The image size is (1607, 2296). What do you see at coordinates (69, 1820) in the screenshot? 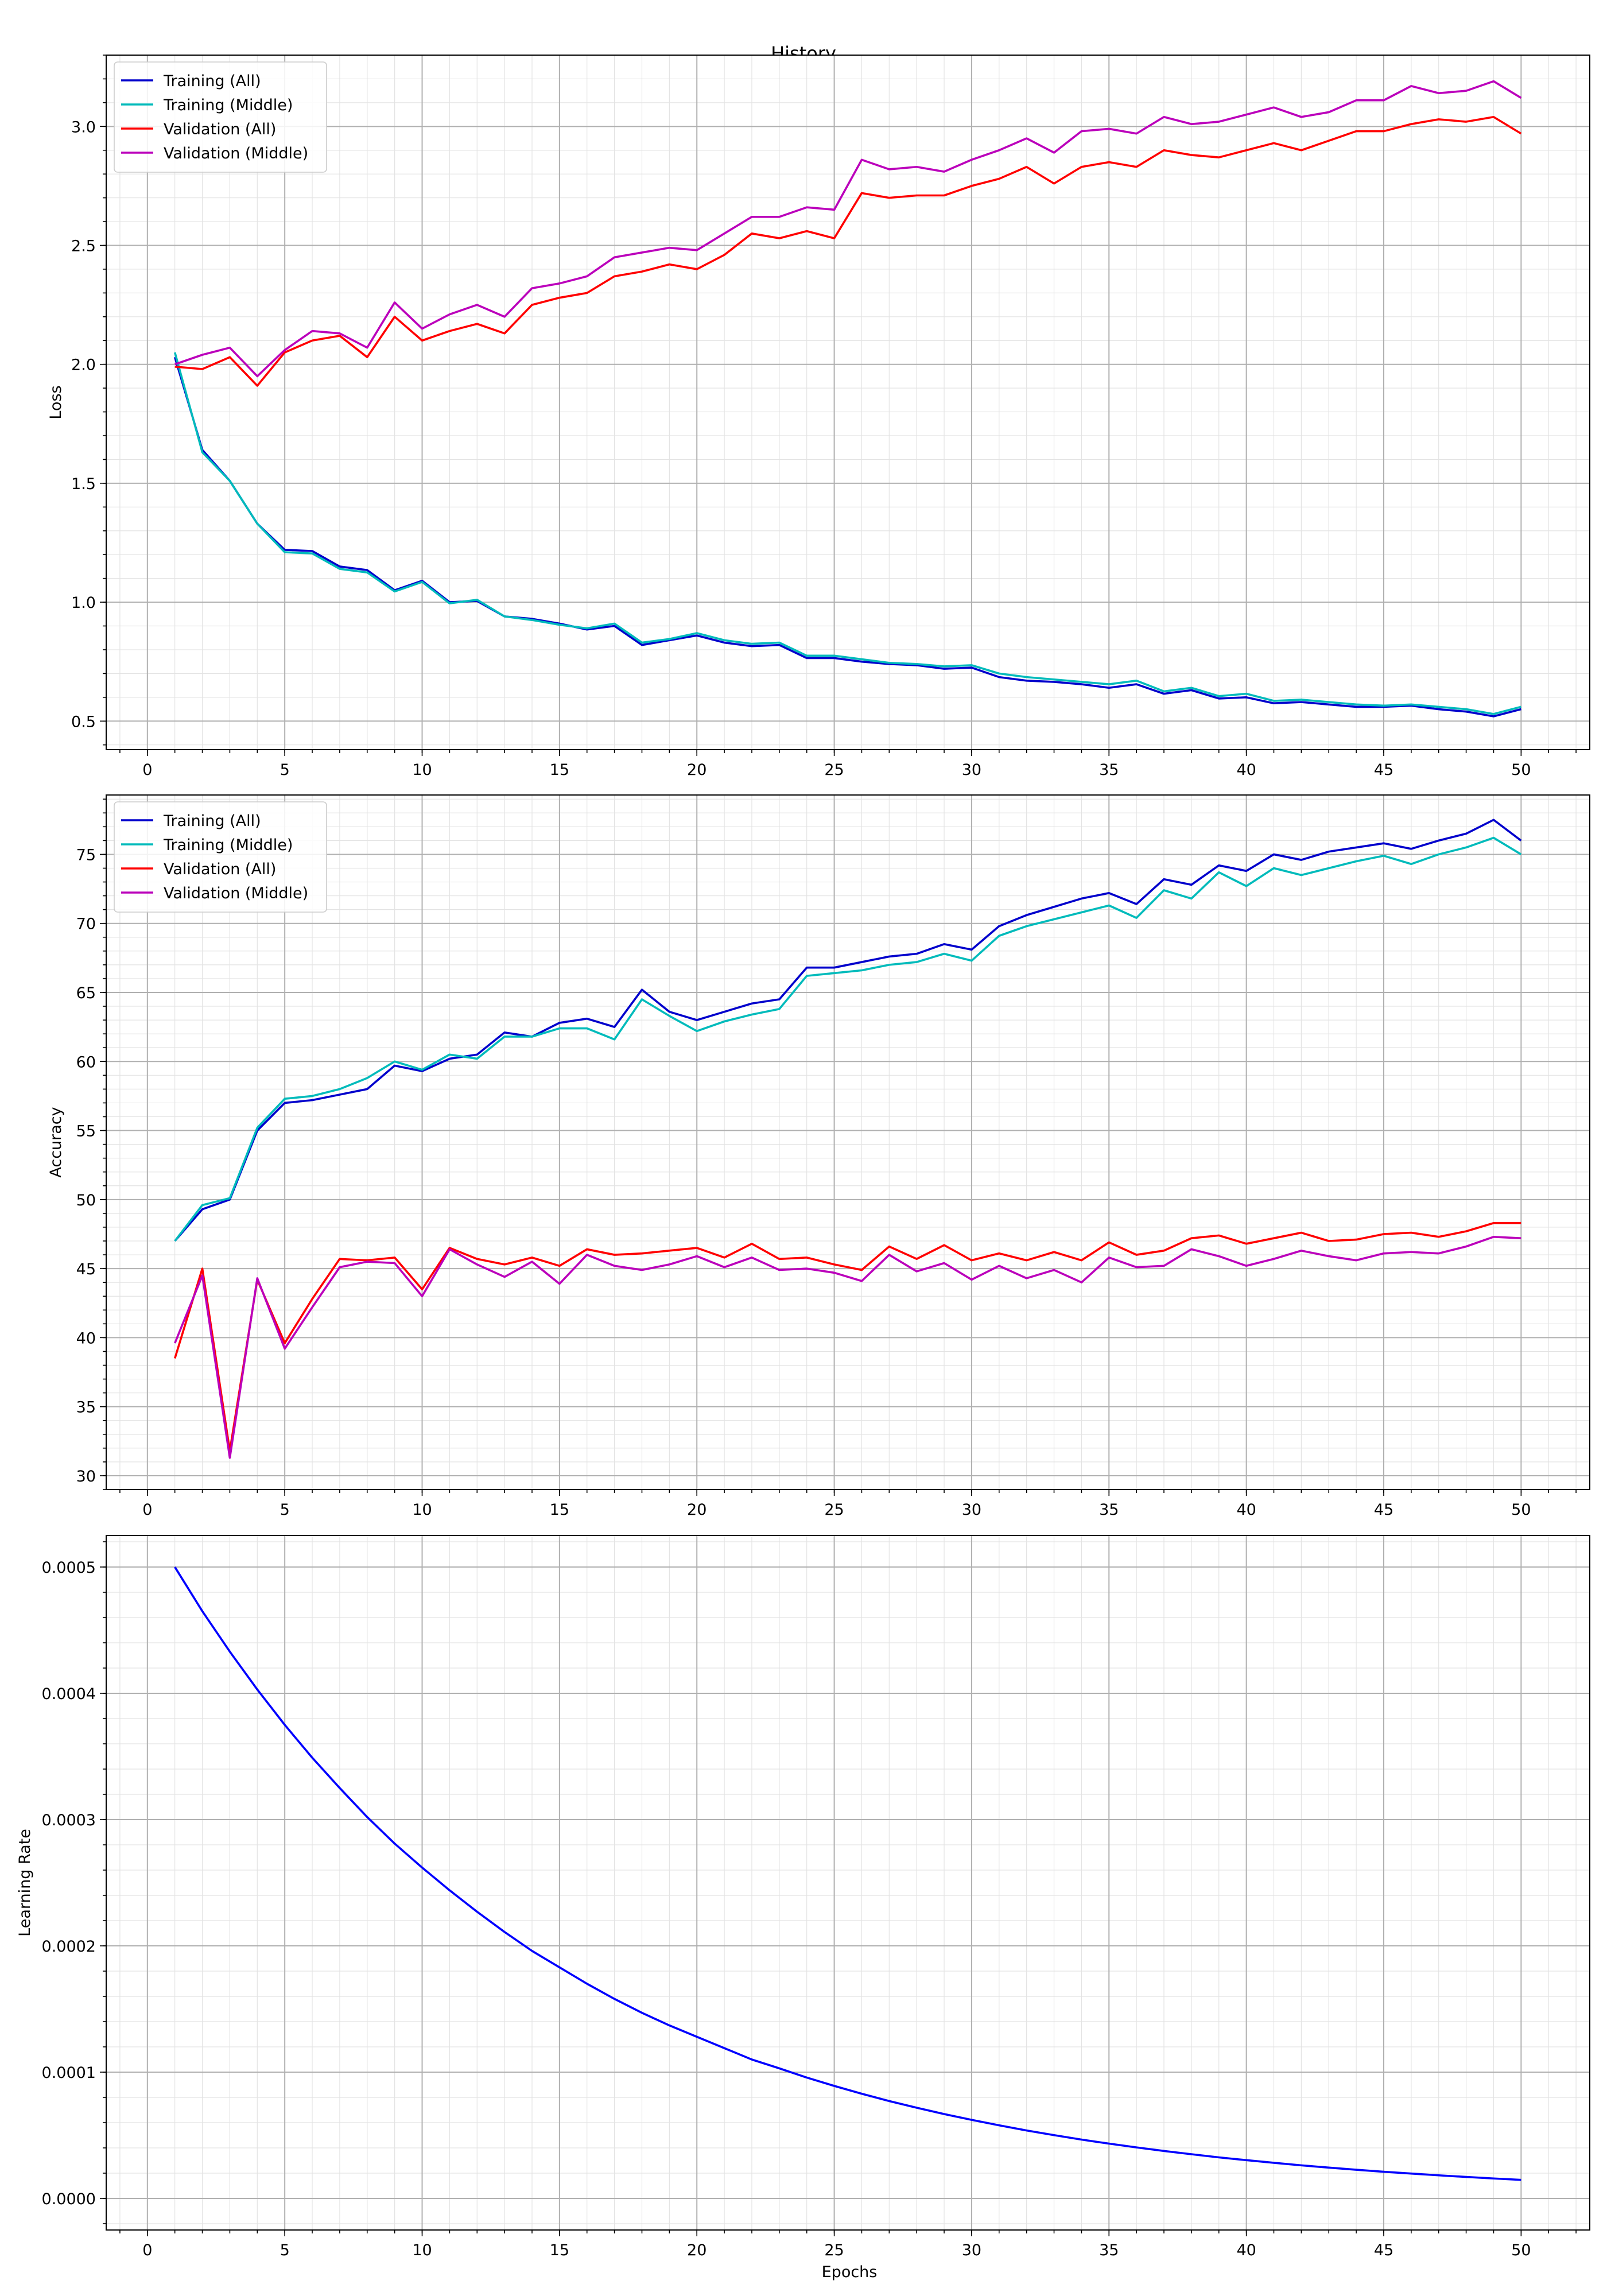
I see `y-tick-label: 0.0003` at bounding box center [69, 1820].